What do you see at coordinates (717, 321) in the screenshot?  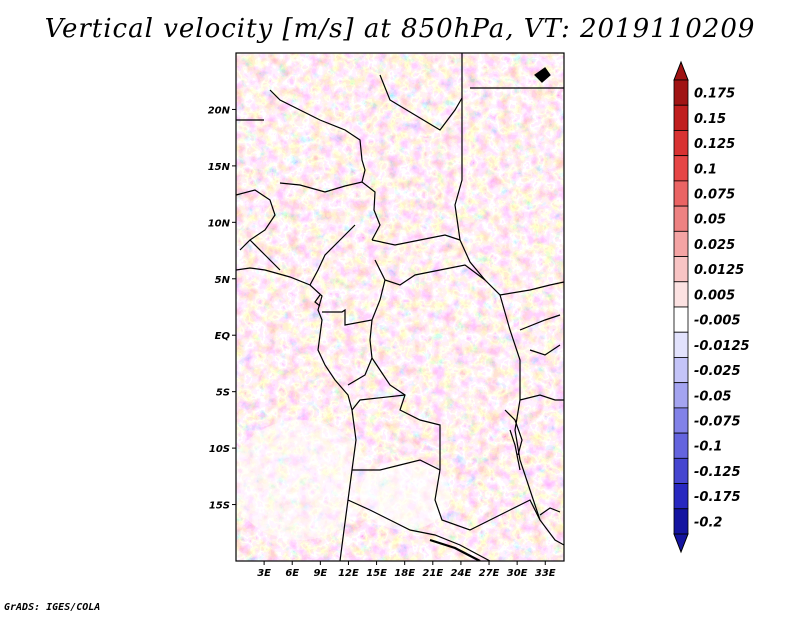 I see `colorbar-label: -0.005` at bounding box center [717, 321].